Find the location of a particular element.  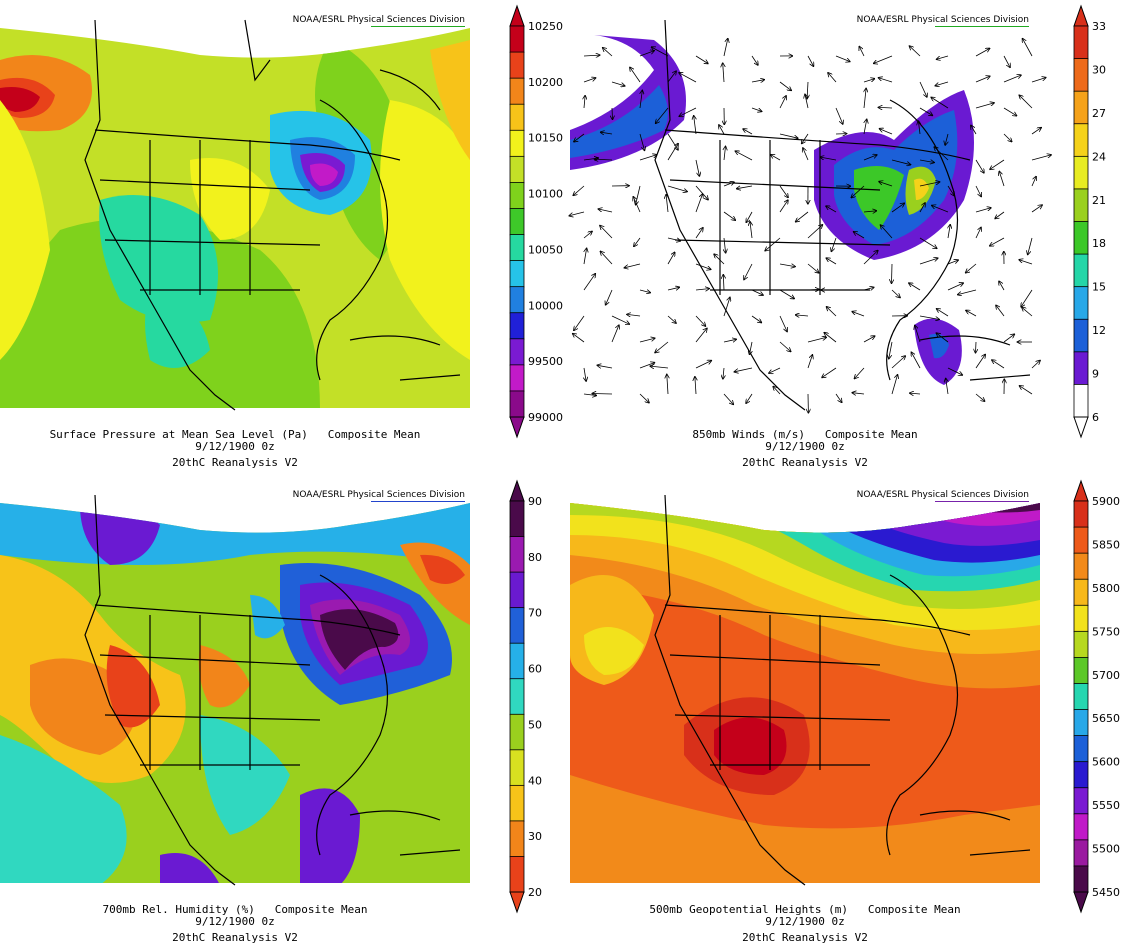

colorbar-lower-arrow is located at coordinates (1081, 902).